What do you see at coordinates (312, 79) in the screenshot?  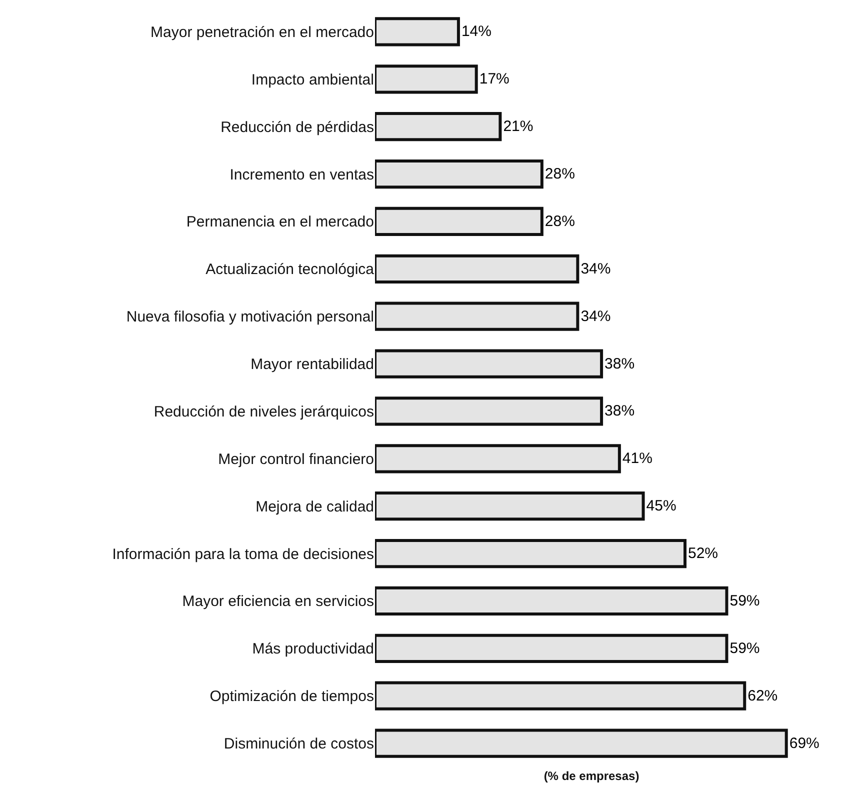 I see `y-tick-label: Impacto ambiental` at bounding box center [312, 79].